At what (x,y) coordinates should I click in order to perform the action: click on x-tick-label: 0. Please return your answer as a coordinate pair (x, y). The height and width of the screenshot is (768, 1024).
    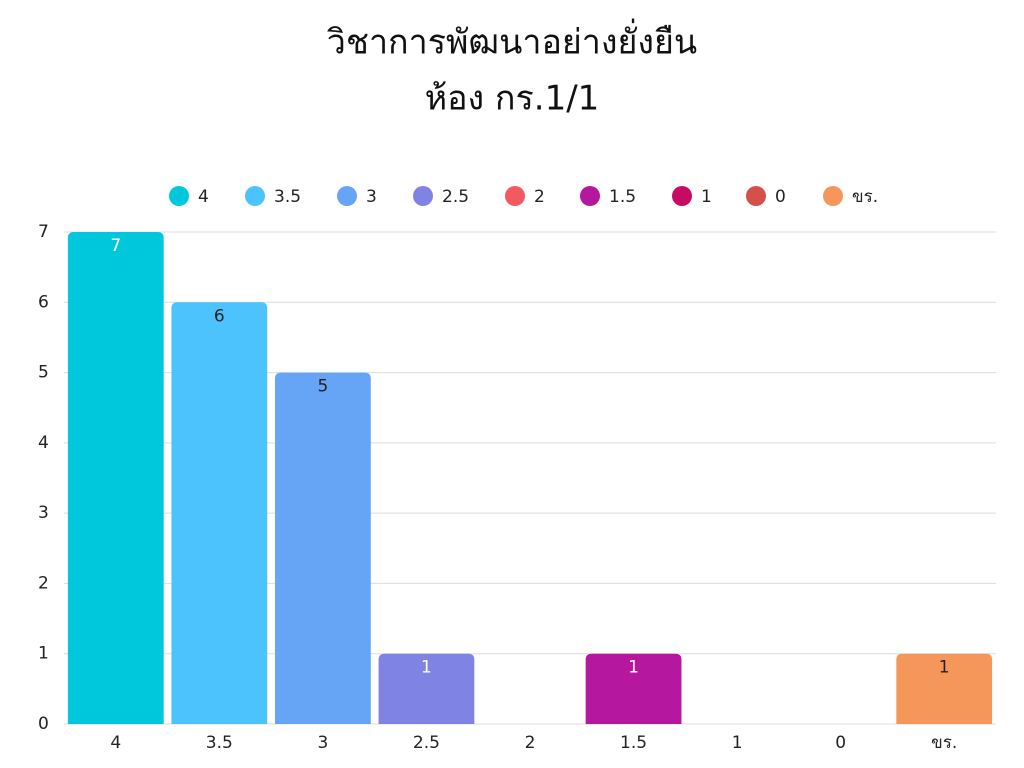
    Looking at the image, I should click on (840, 743).